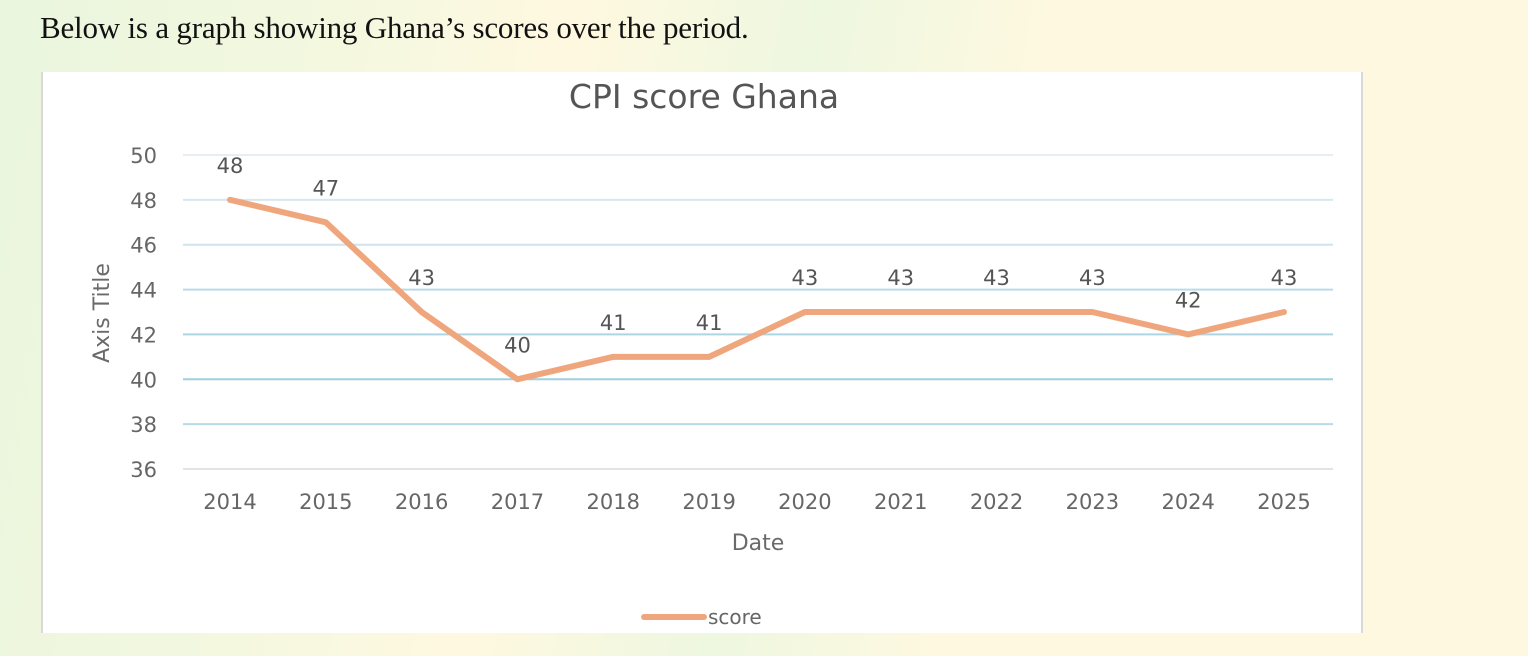  What do you see at coordinates (143, 425) in the screenshot?
I see `y-tick-label: 38` at bounding box center [143, 425].